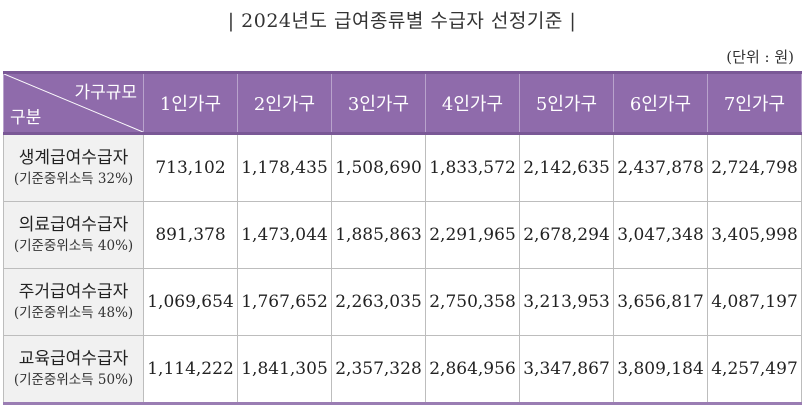  What do you see at coordinates (284, 235) in the screenshot?
I see `table-cell: 1,473,044` at bounding box center [284, 235].